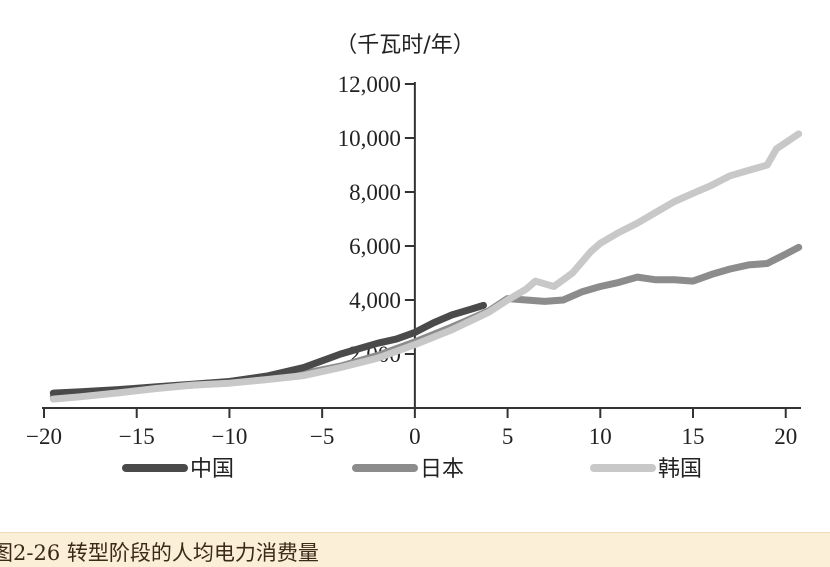  What do you see at coordinates (415, 436) in the screenshot?
I see `x-tick-label: 0` at bounding box center [415, 436].